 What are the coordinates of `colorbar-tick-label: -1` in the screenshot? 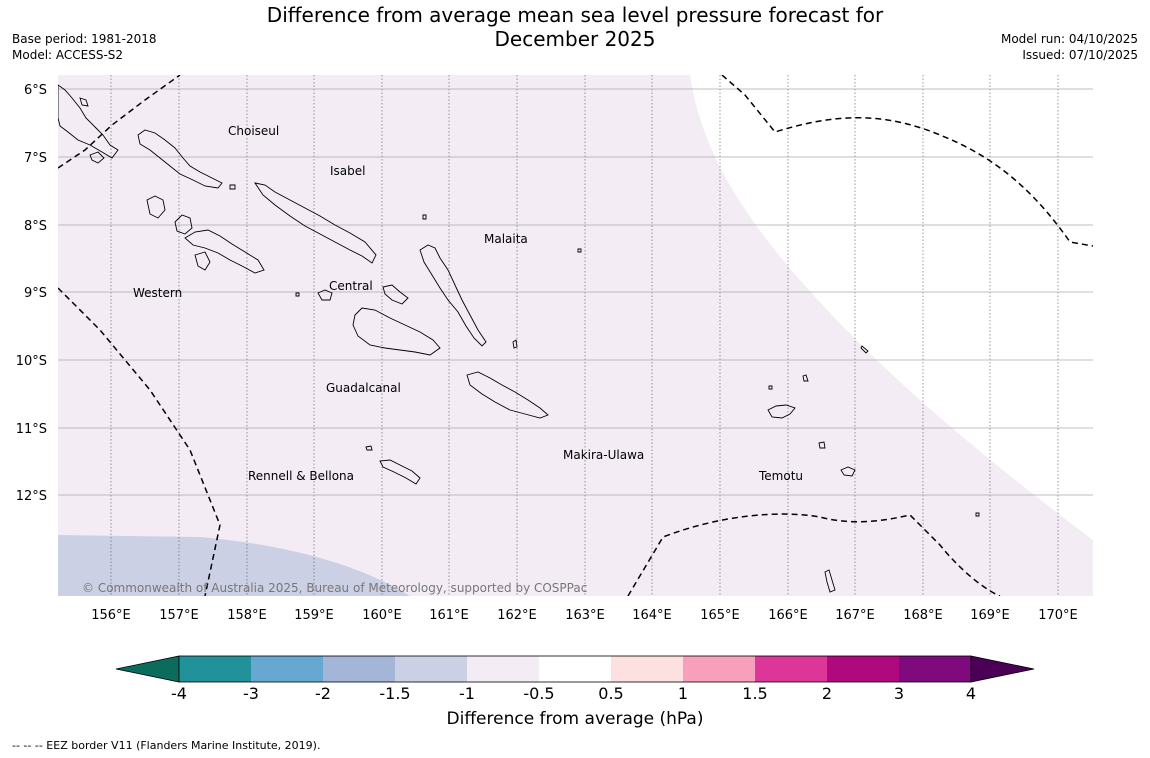 It's located at (467, 693).